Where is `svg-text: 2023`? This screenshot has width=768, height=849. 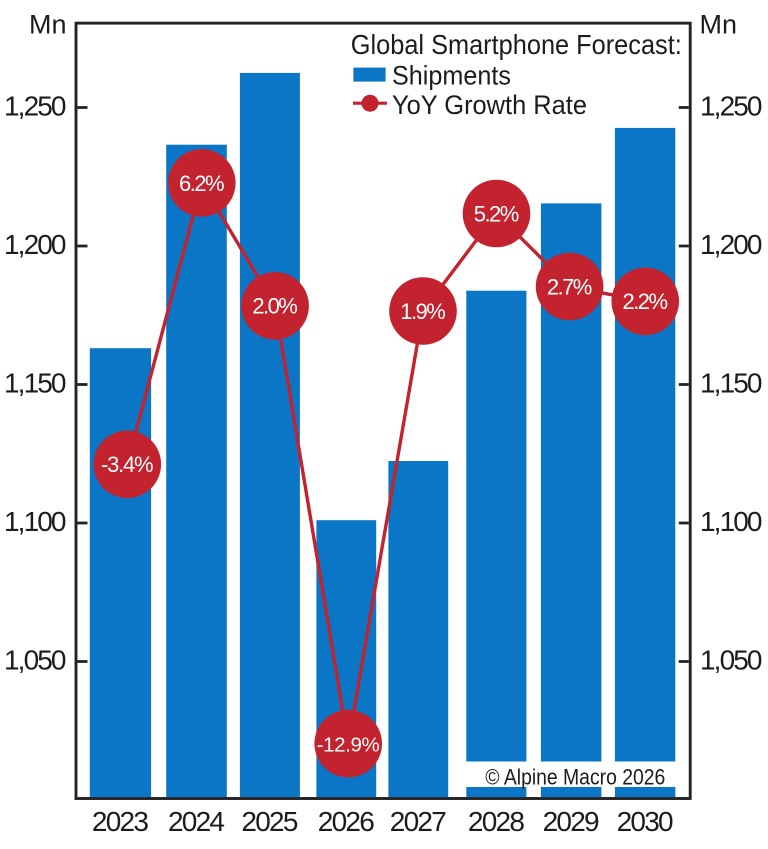 svg-text: 2023 is located at coordinates (120, 821).